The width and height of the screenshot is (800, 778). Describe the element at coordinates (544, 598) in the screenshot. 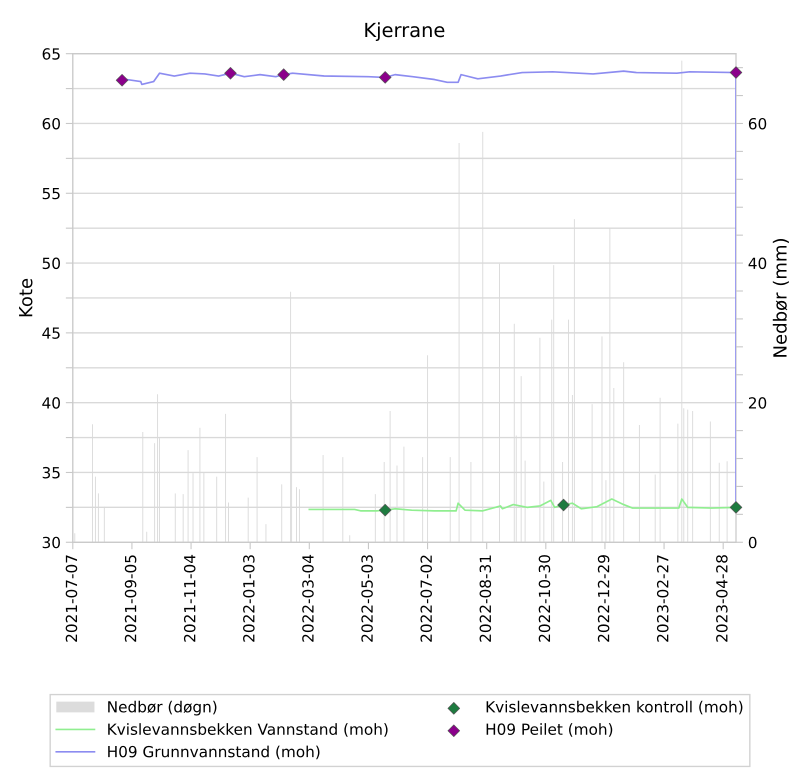

I see `x-tick-label: 2022-10-30` at that location.